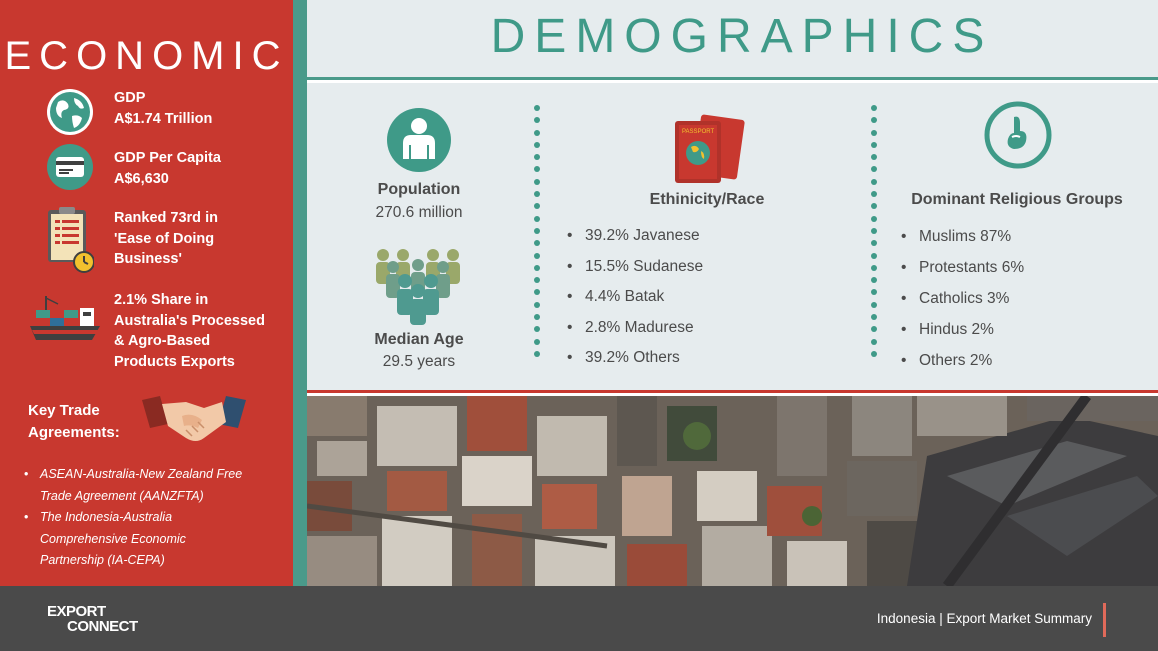 The width and height of the screenshot is (1158, 651). I want to click on economic-title: ECONOMIC, so click(146, 56).